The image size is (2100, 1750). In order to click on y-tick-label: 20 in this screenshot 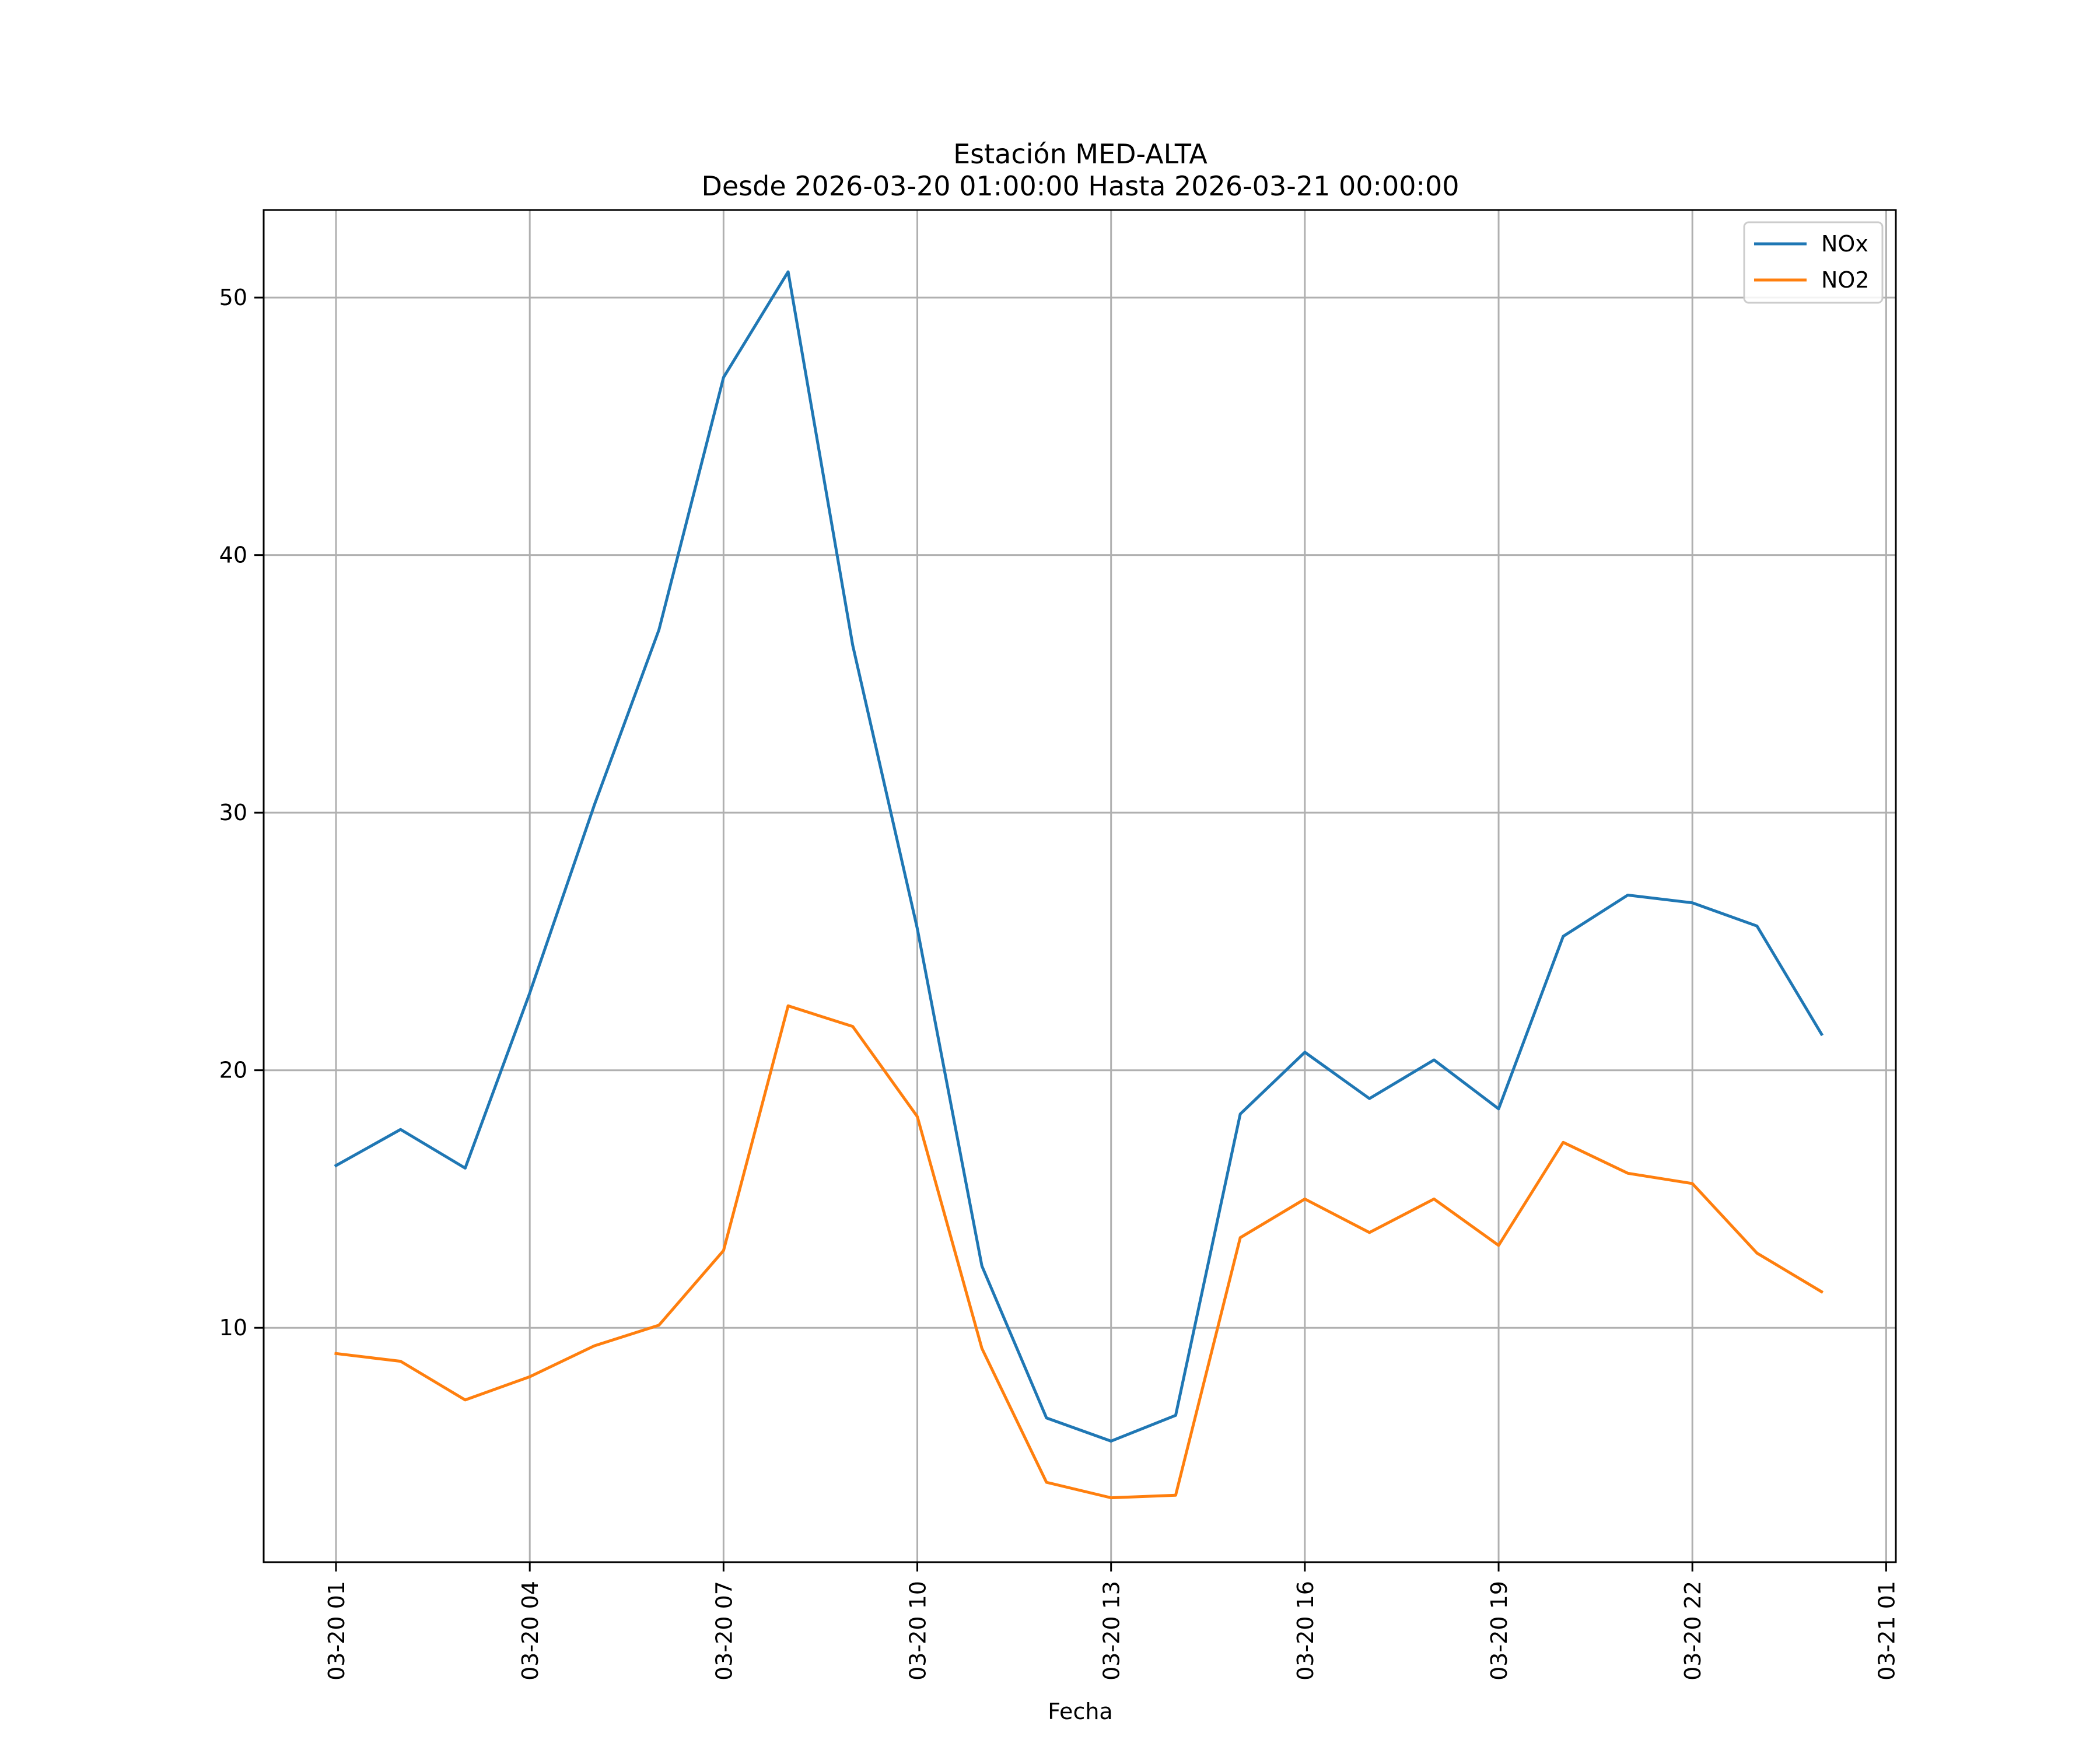, I will do `click(233, 1070)`.